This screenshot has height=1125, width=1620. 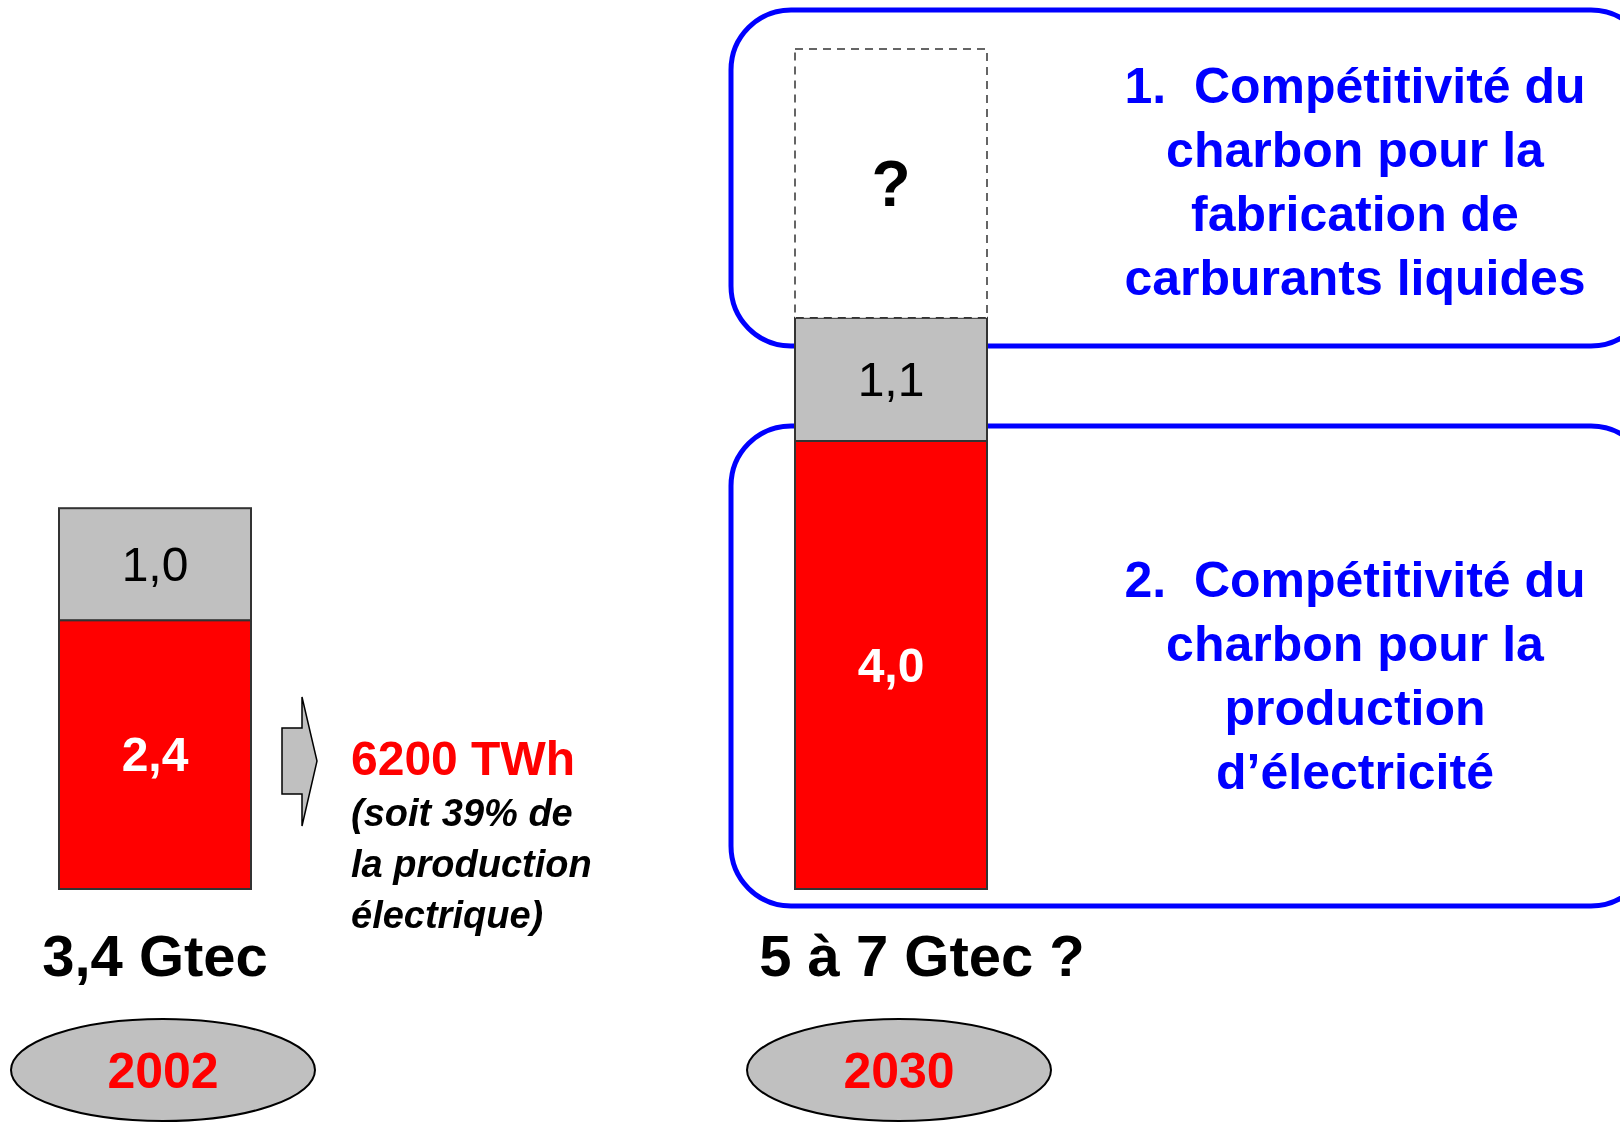 I want to click on data-label: 1,0, so click(x=155, y=564).